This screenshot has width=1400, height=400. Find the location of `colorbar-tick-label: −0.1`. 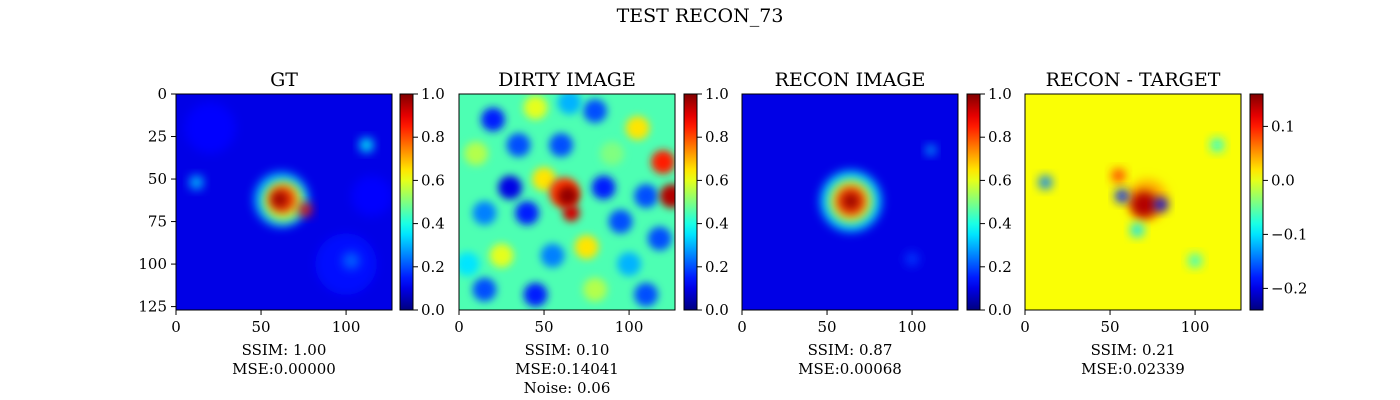

colorbar-tick-label: −0.1 is located at coordinates (1289, 234).